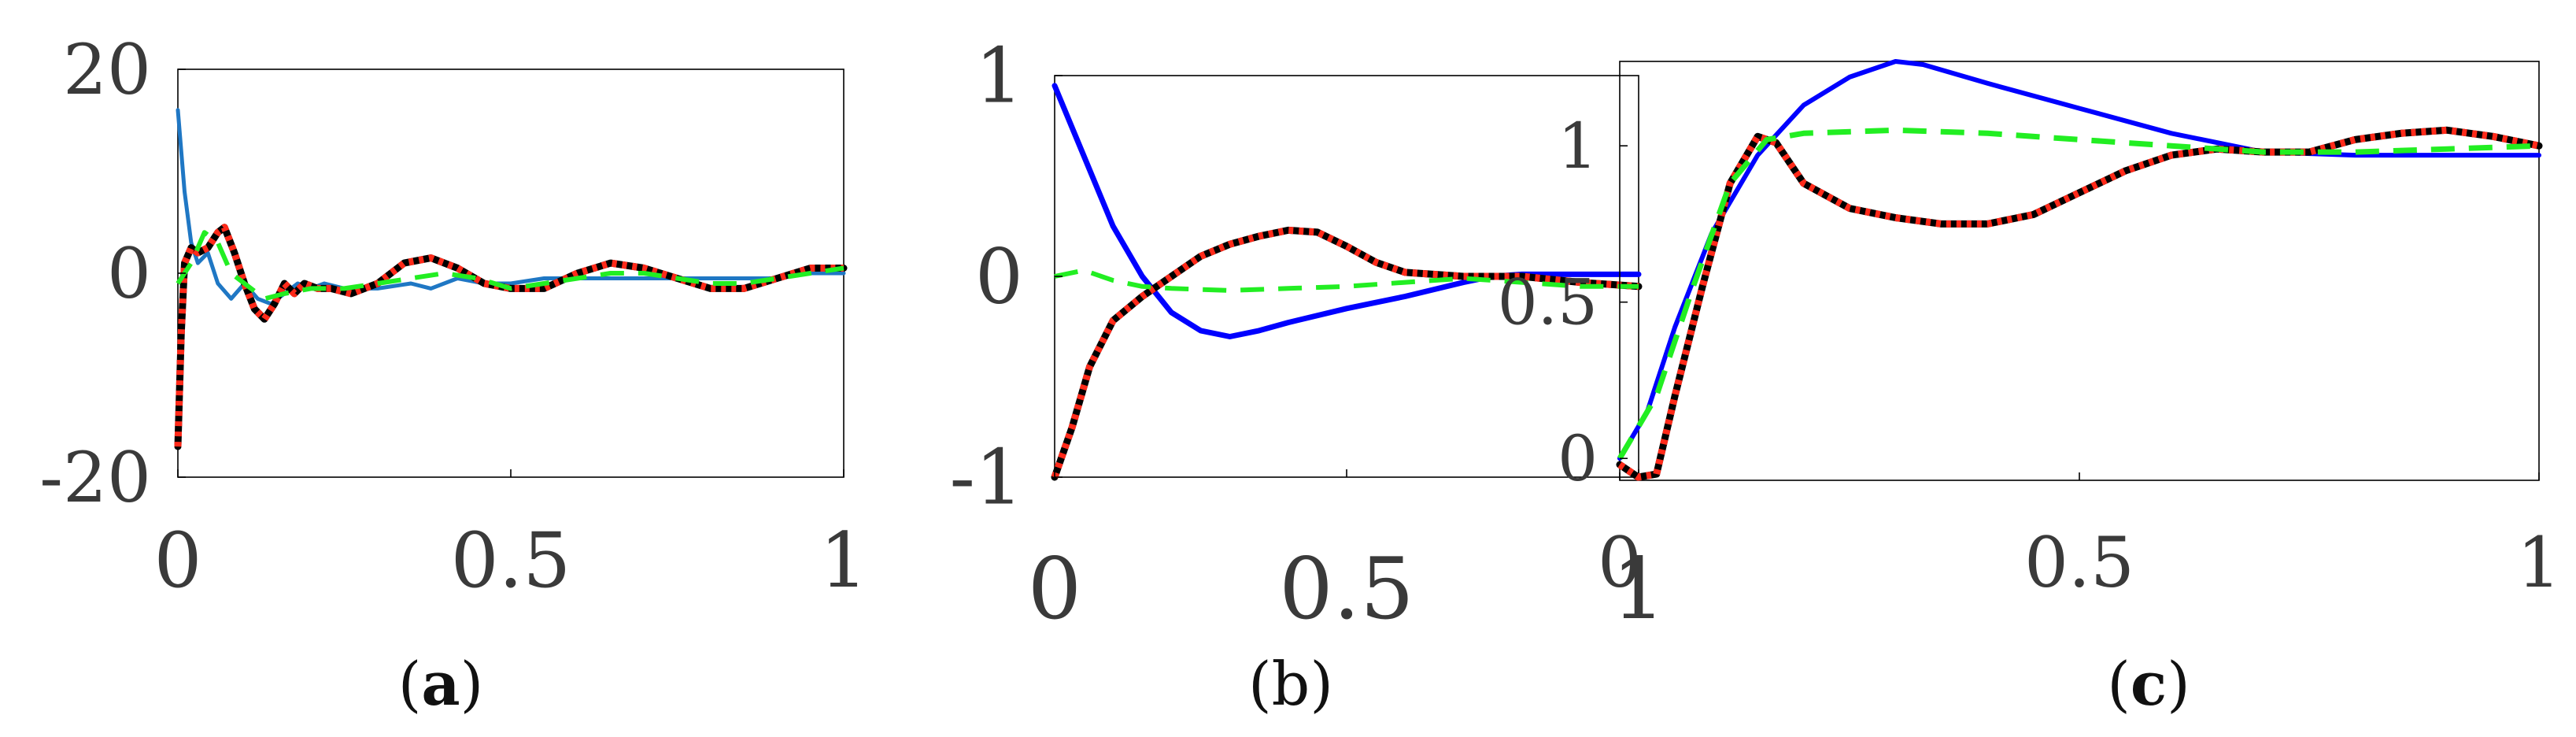 The width and height of the screenshot is (2576, 737). Describe the element at coordinates (1548, 302) in the screenshot. I see `y-tick-label-c: 0.5` at that location.